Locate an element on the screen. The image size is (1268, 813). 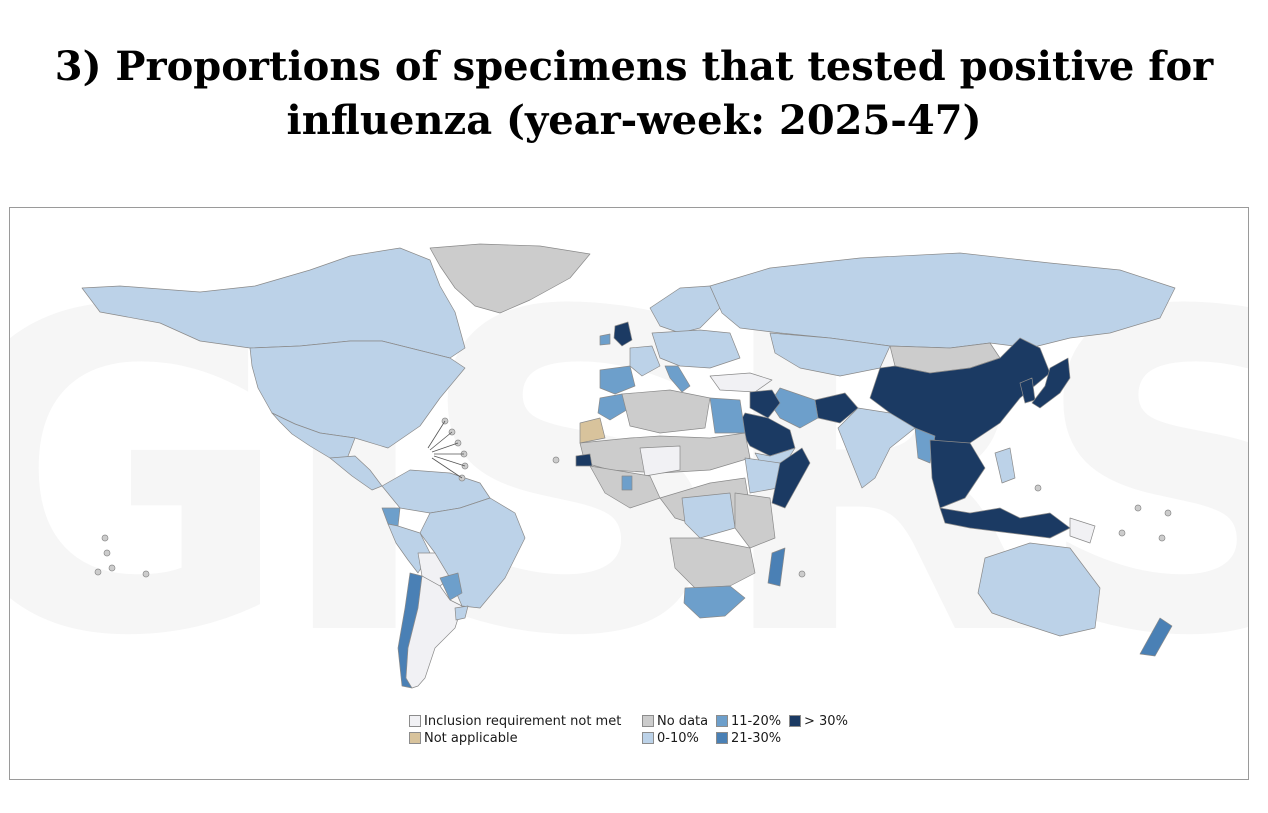
region-ghana is located at coordinates (627, 483).